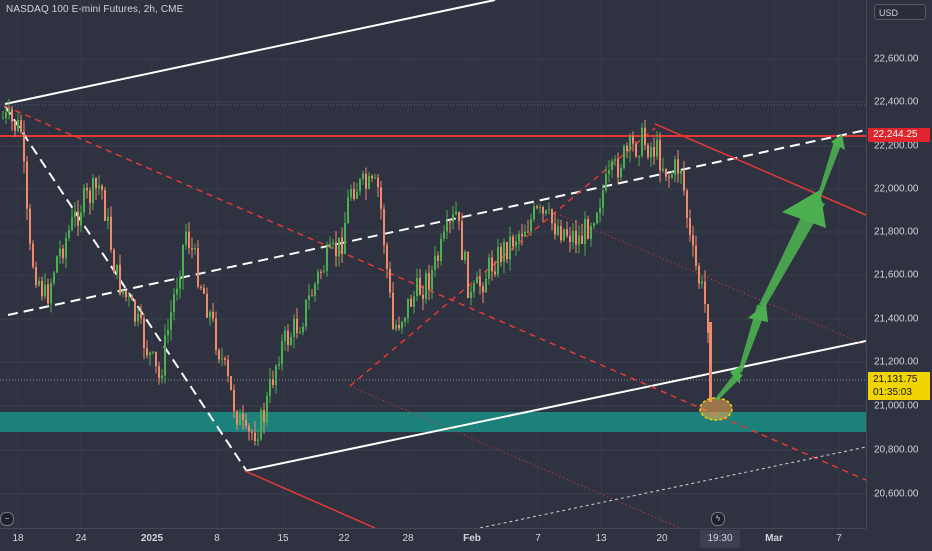 The width and height of the screenshot is (932, 551). I want to click on symbol-title: NASDAQ 100 E-mini Futures, 2h, CME, so click(95, 9).